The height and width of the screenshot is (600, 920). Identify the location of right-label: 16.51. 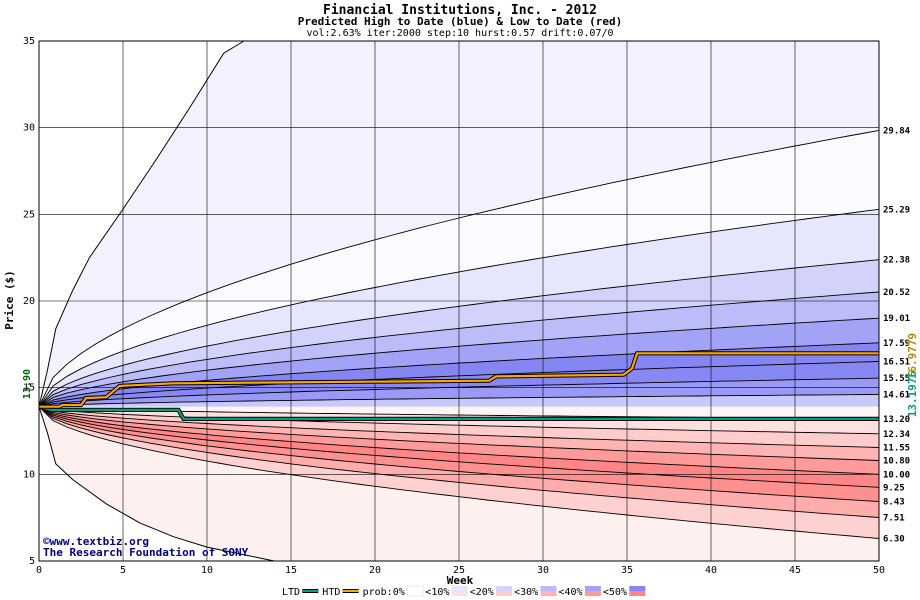
(896, 362).